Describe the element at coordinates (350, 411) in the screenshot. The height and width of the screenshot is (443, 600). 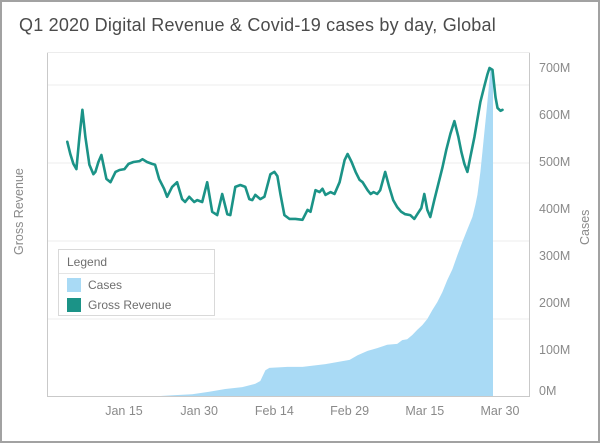
I see `x-axis-tick-label: Feb 29` at that location.